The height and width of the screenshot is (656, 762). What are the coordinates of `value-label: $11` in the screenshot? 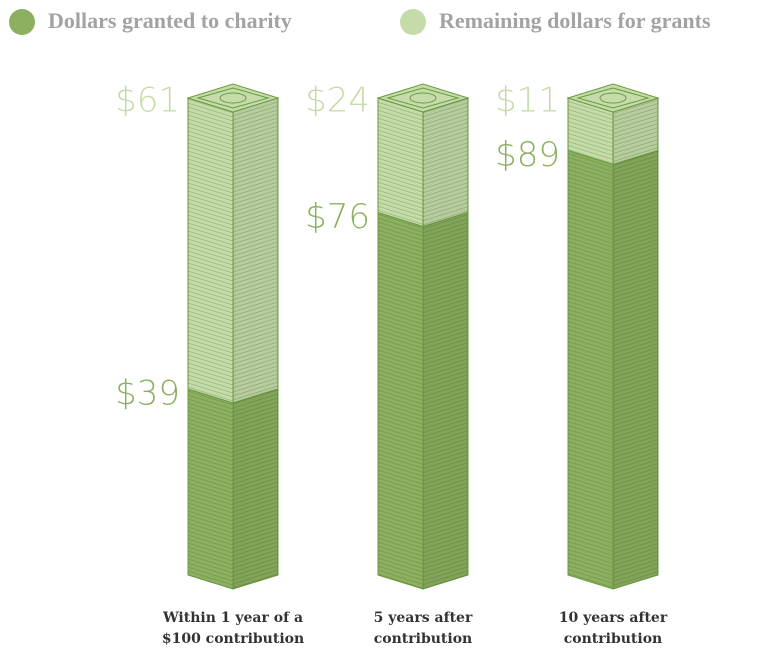 It's located at (527, 101).